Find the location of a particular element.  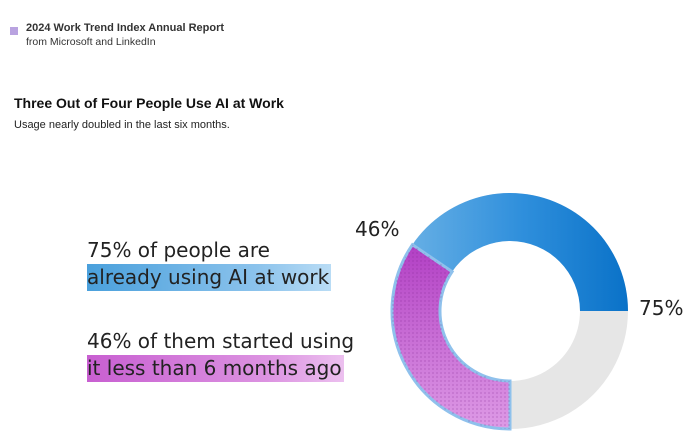

callout-usage-highlight: already using AI at work is located at coordinates (209, 277).